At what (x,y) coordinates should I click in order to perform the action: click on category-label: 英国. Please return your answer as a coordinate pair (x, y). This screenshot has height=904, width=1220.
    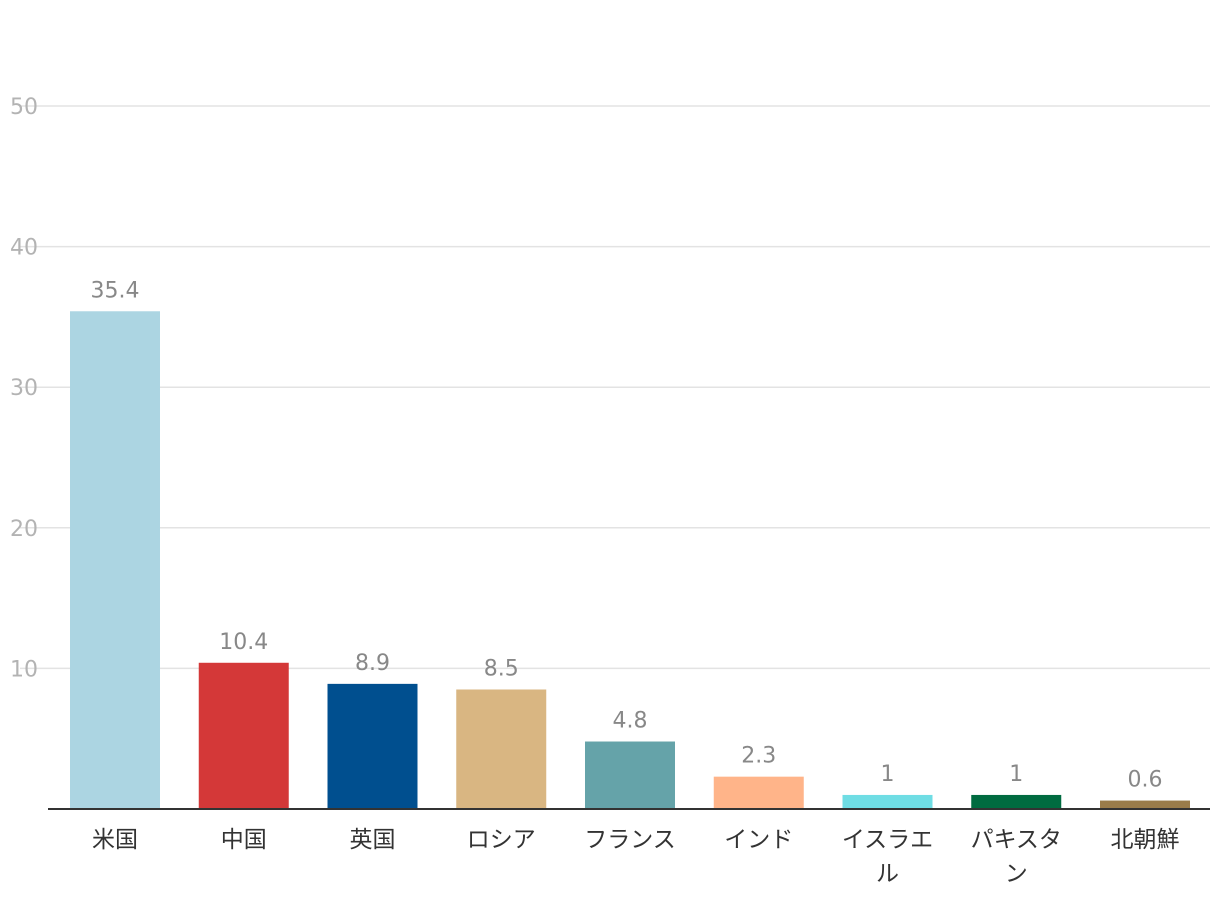
    Looking at the image, I should click on (373, 840).